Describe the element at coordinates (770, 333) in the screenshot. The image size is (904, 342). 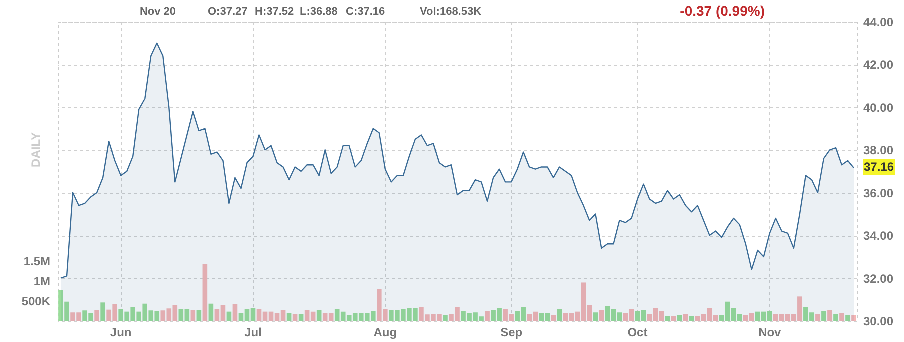
I see `x-tick-label: Nov` at that location.